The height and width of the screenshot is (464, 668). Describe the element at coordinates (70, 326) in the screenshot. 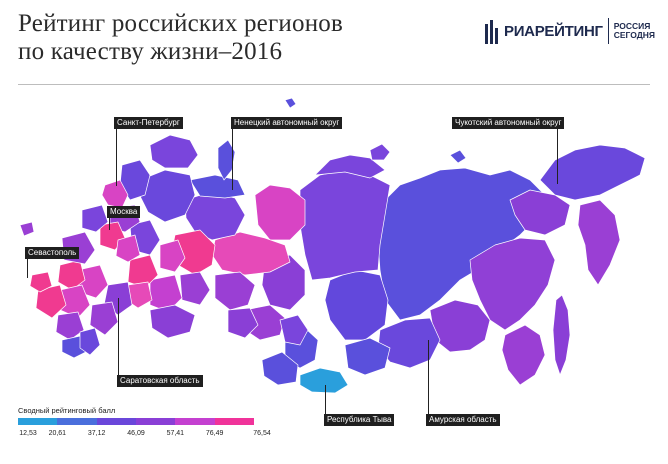

I see `region-stavropol` at that location.